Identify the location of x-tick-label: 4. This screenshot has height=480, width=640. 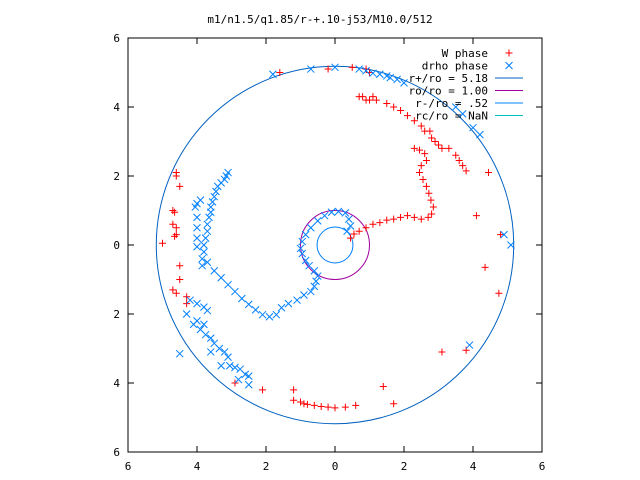
(473, 466).